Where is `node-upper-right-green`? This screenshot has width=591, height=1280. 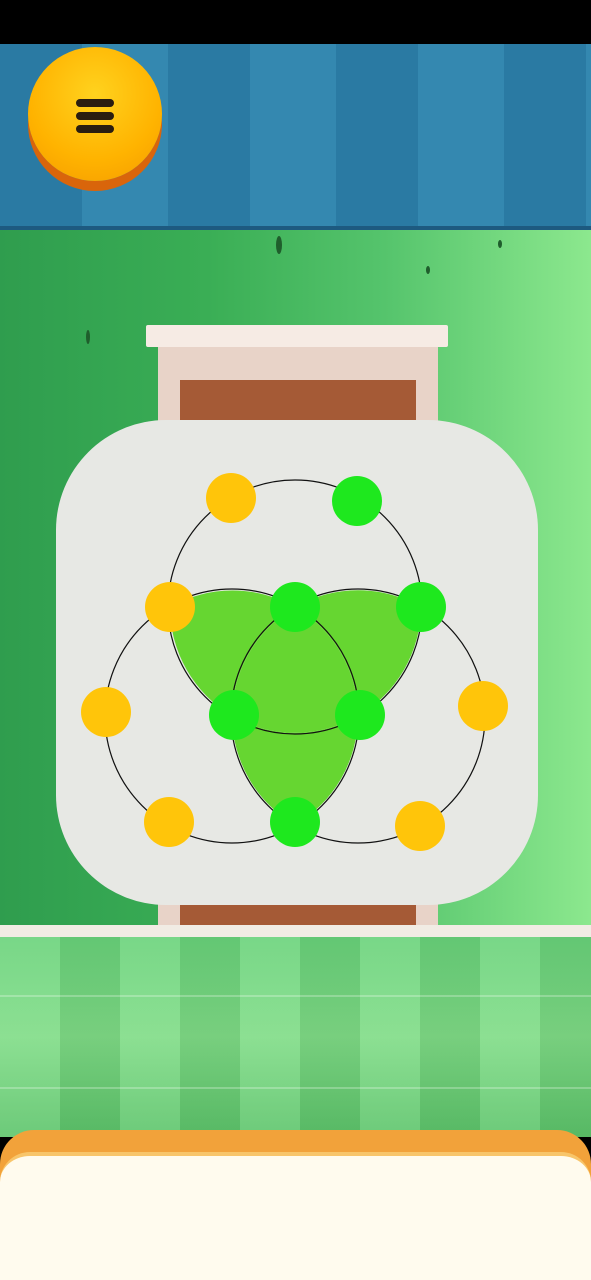 node-upper-right-green is located at coordinates (421, 607).